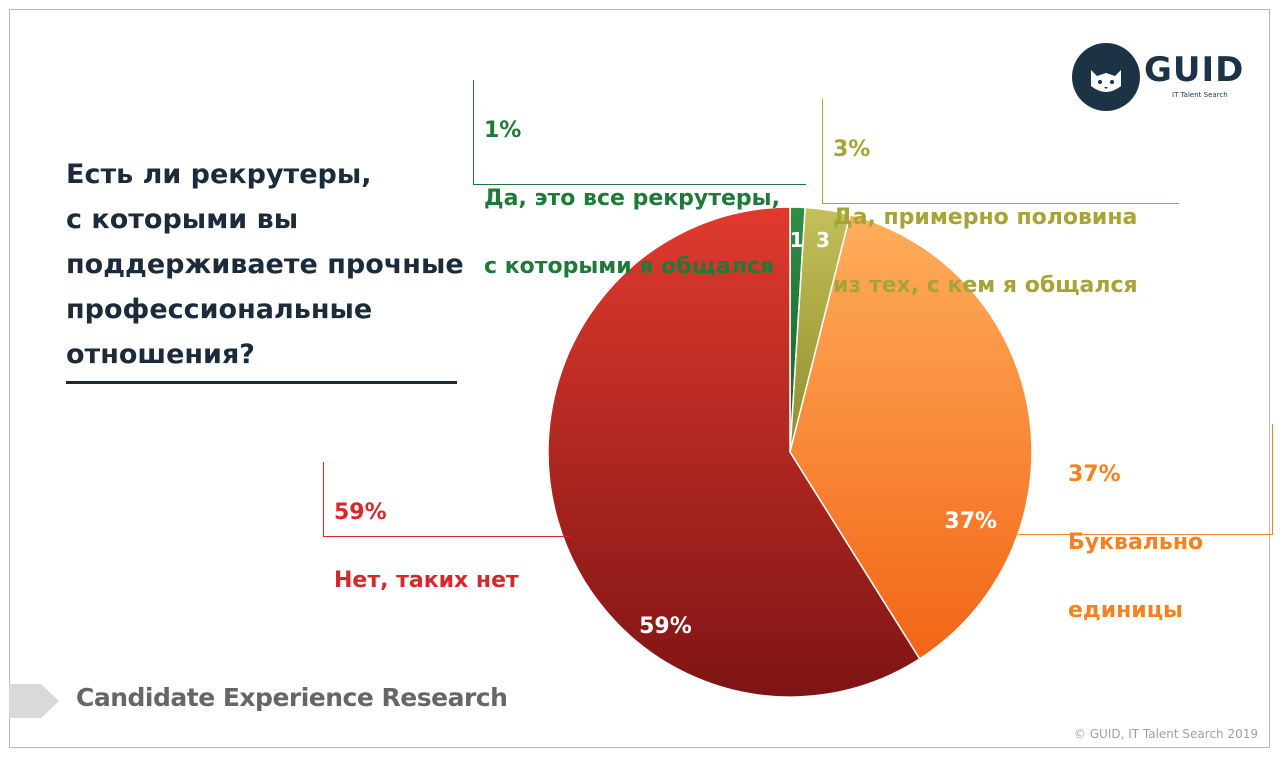 The height and width of the screenshot is (758, 1280). What do you see at coordinates (1094, 474) in the screenshot?
I see `callout-few-percent: 37%` at bounding box center [1094, 474].